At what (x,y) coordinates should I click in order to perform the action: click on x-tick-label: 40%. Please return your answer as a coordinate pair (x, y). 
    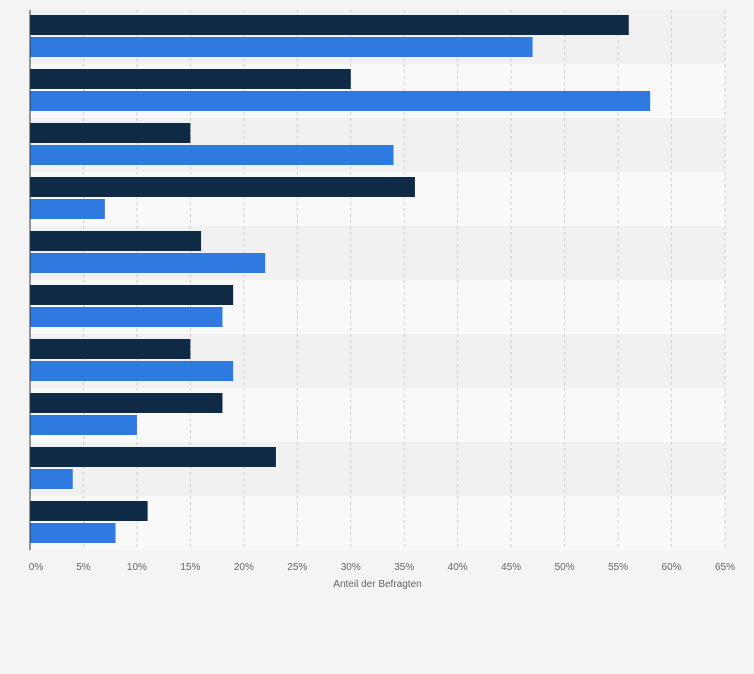
    Looking at the image, I should click on (458, 567).